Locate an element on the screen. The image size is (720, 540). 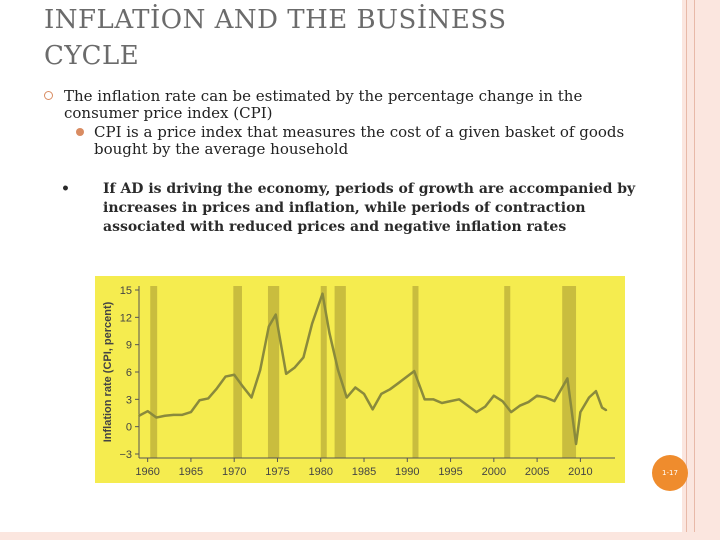
page-number-badge: 1-17 is located at coordinates (670, 473).